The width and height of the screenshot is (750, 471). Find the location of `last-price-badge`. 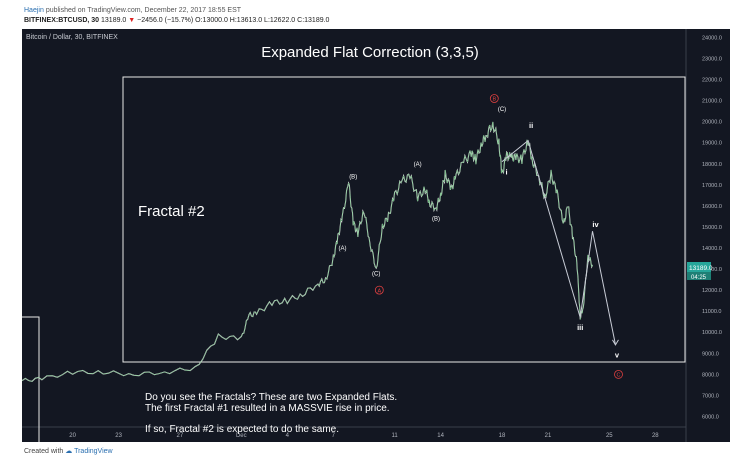

last-price-badge is located at coordinates (699, 267).